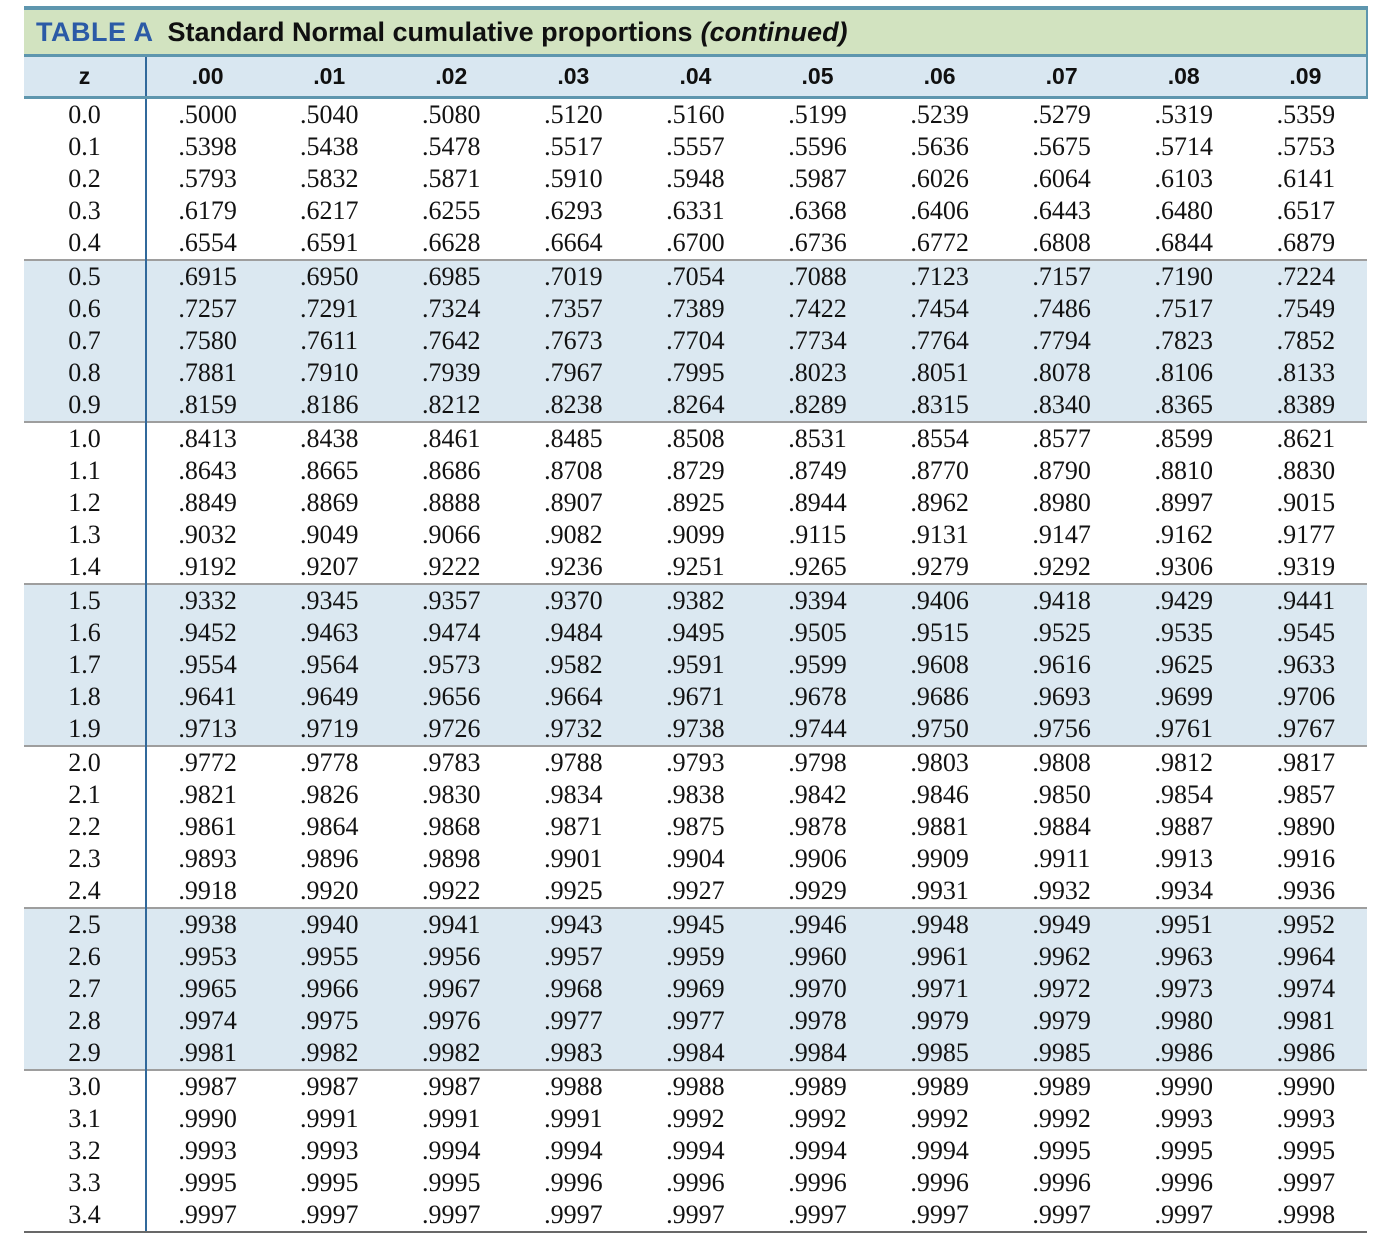 Image resolution: width=1374 pixels, height=1240 pixels. Describe the element at coordinates (1305, 341) in the screenshot. I see `proportion-cell-z0.7-col09: .7852` at that location.